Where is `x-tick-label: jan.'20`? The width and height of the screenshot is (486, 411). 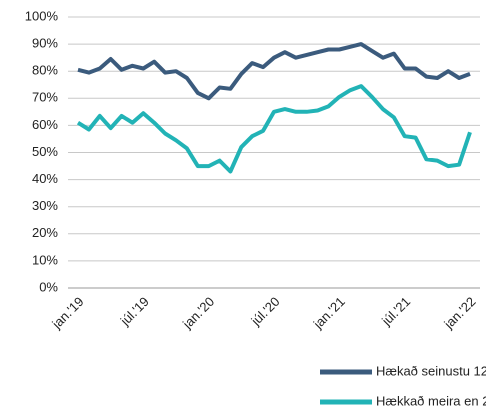 x-tick-label: jan.'20 is located at coordinates (198, 313).